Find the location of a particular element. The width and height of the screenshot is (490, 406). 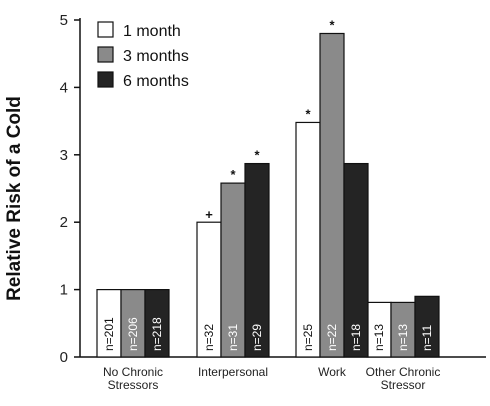

bar-n-label: n=32 is located at coordinates (209, 337).